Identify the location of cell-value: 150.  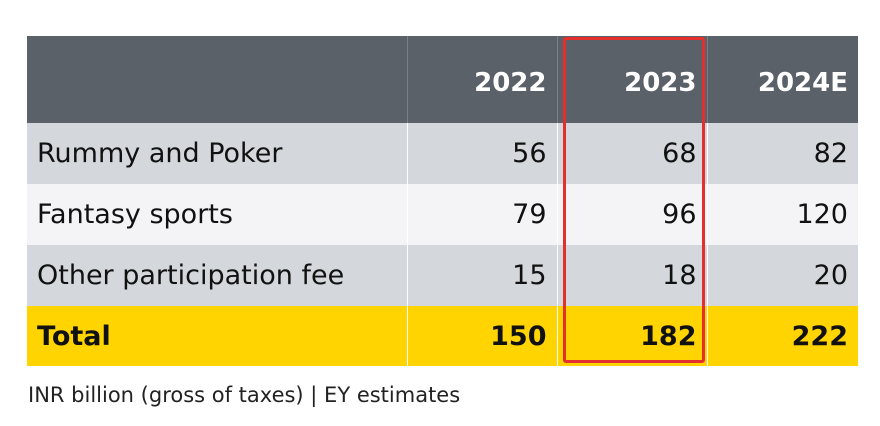
(482, 336).